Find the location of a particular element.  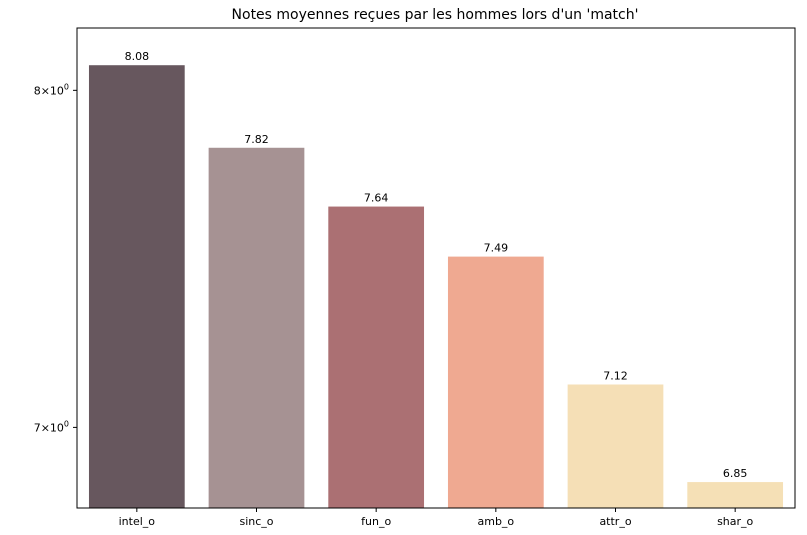

x-tick-label-sinc_o: sinc_o is located at coordinates (256, 521).